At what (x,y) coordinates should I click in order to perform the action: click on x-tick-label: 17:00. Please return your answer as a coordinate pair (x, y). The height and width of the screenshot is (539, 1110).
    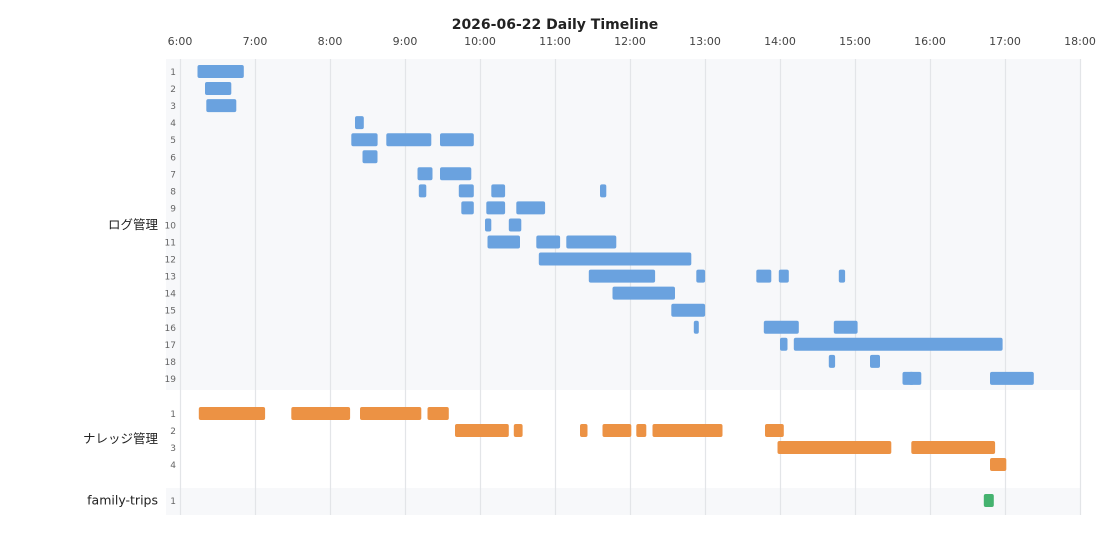
    Looking at the image, I should click on (1005, 41).